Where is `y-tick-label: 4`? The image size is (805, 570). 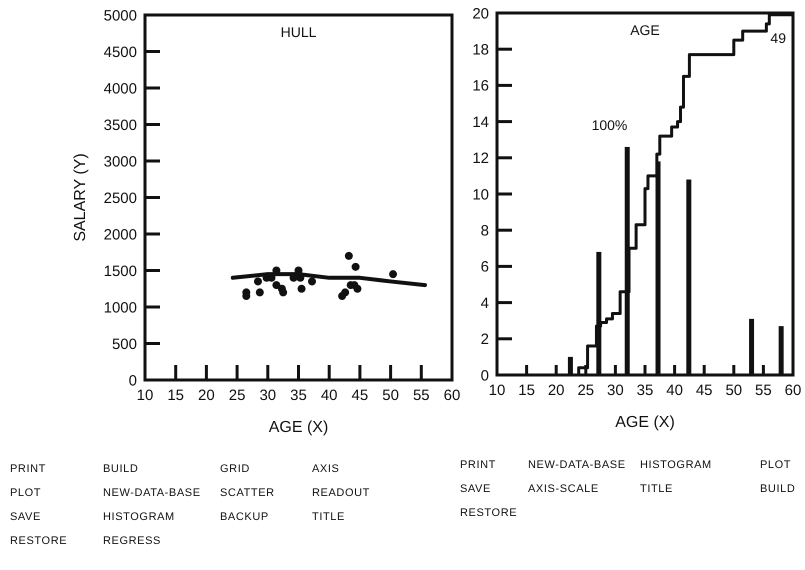
y-tick-label: 4 is located at coordinates (484, 303).